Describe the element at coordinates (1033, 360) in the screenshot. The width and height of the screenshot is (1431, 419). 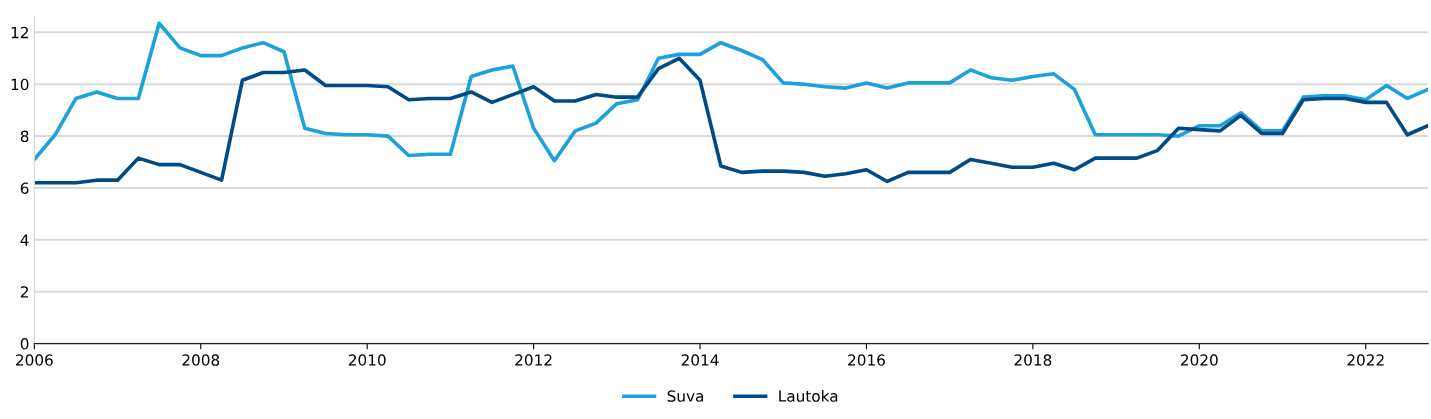
I see `x-tick-label: 2018` at that location.